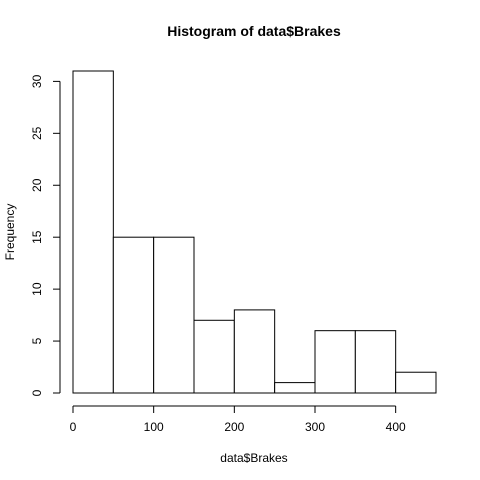 The image size is (480, 480). What do you see at coordinates (37, 133) in the screenshot?
I see `y-tick-label: 25` at bounding box center [37, 133].